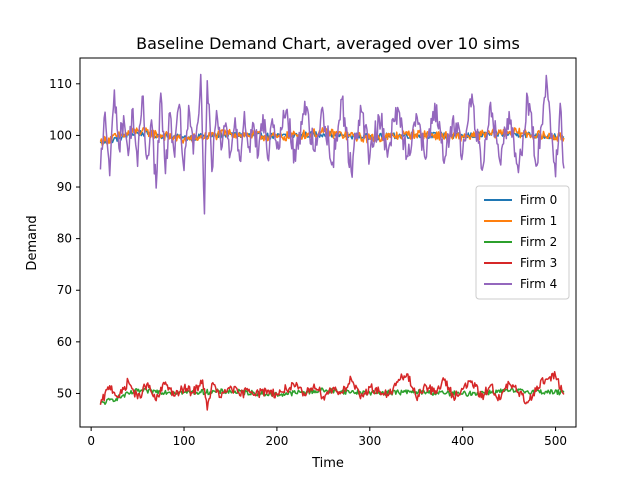  I want to click on x-tick-label: 0, so click(91, 441).